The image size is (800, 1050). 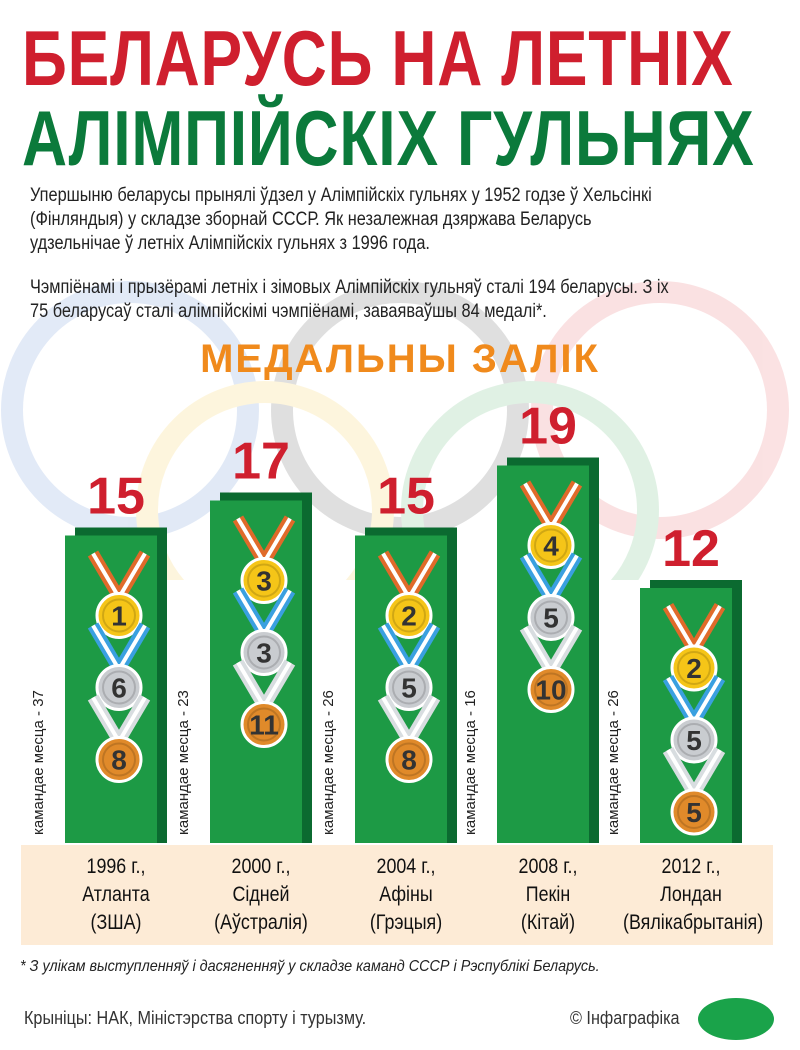 I want to click on city-year: 1996 г.,, so click(x=116, y=866).